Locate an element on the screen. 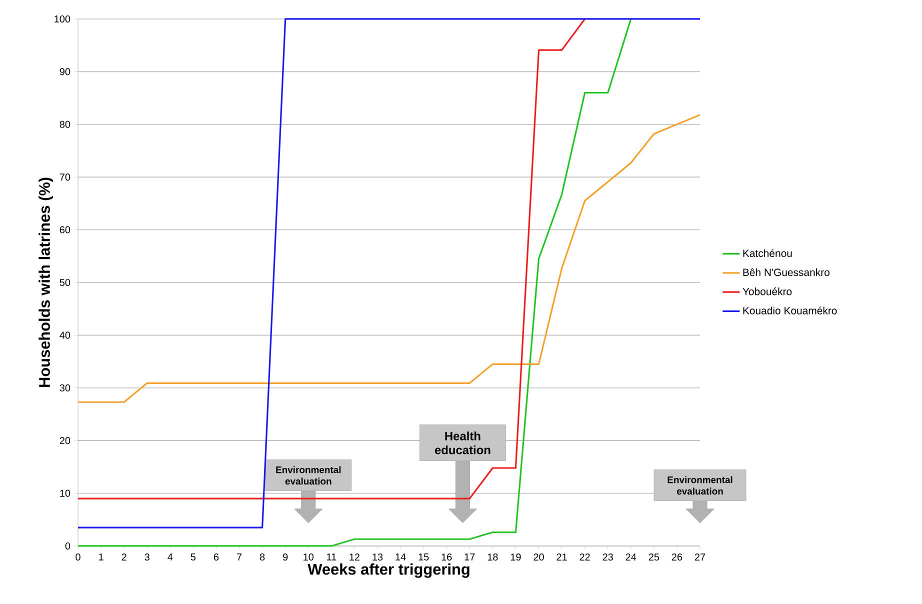  x-tick-label: 12 is located at coordinates (355, 557).